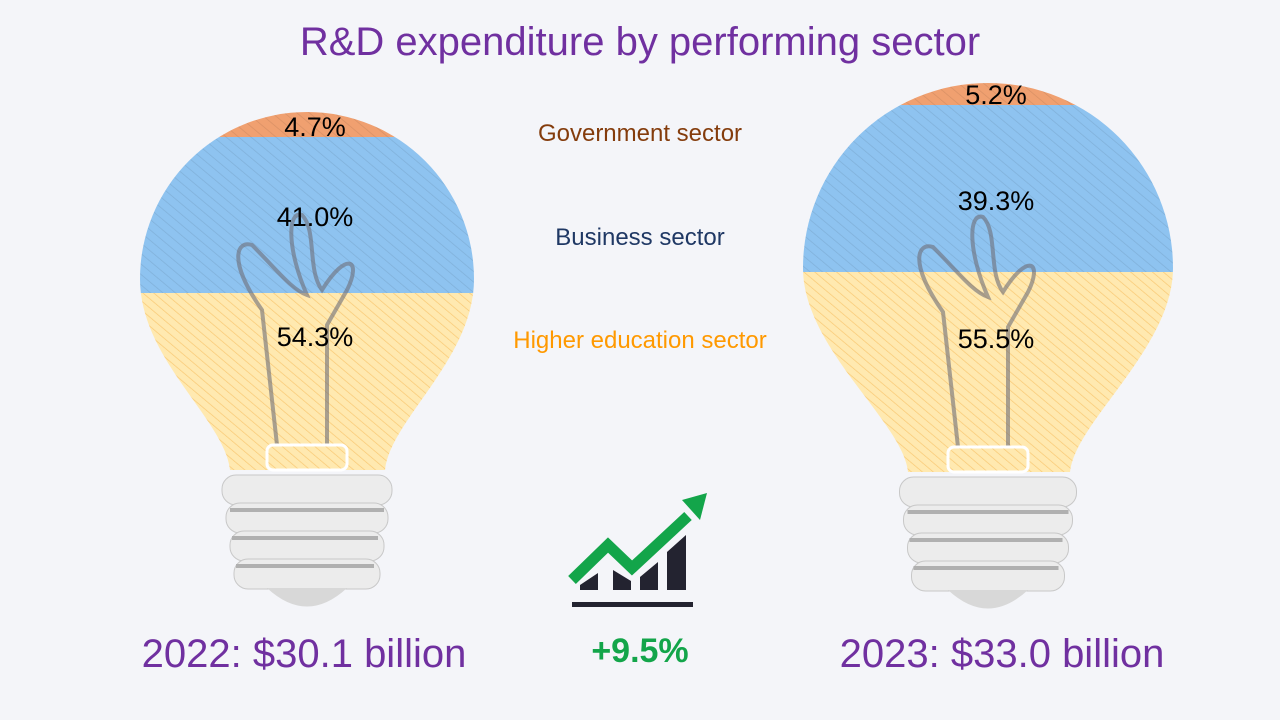  What do you see at coordinates (637, 550) in the screenshot?
I see `growth-chart-arrow-icon` at bounding box center [637, 550].